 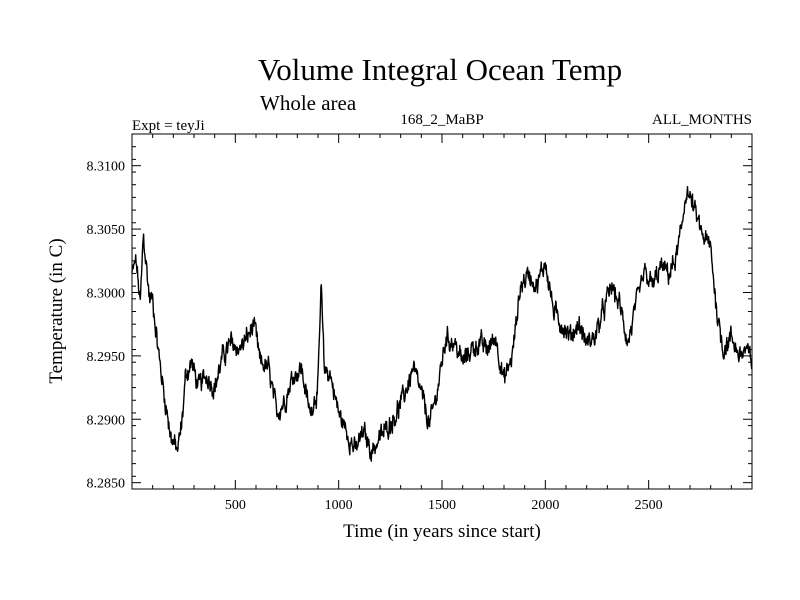 I want to click on x-tick-label: 1500, so click(x=442, y=505).